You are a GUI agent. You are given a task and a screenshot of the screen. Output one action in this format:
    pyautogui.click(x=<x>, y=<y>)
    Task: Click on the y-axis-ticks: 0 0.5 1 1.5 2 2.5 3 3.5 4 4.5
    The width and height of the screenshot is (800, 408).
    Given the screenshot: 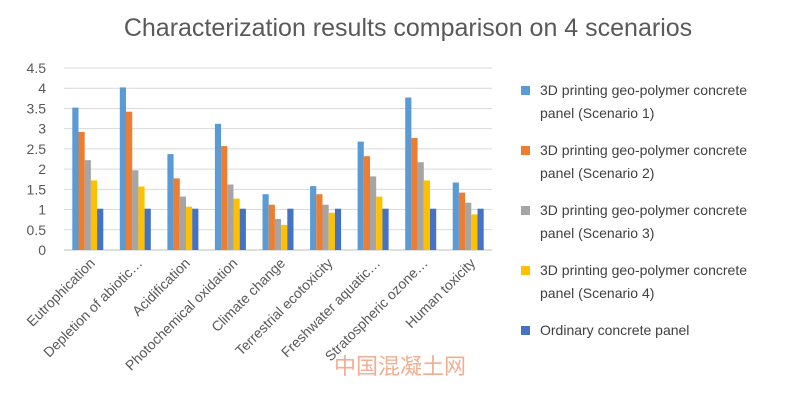 What is the action you would take?
    pyautogui.click(x=37, y=159)
    